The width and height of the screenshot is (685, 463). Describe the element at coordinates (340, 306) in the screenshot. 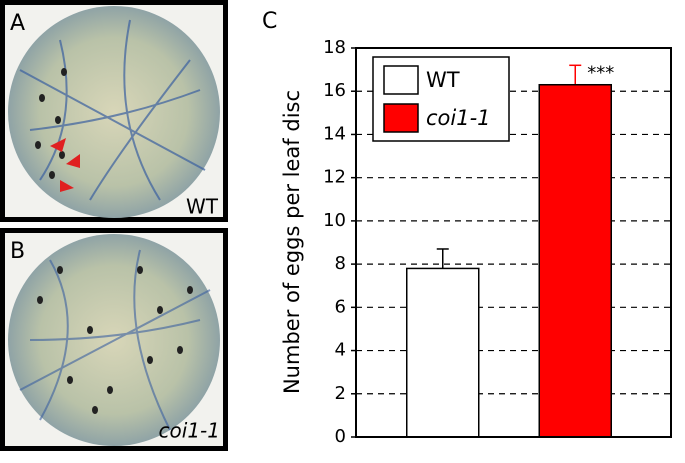

I see `y-tick-label: 6` at that location.